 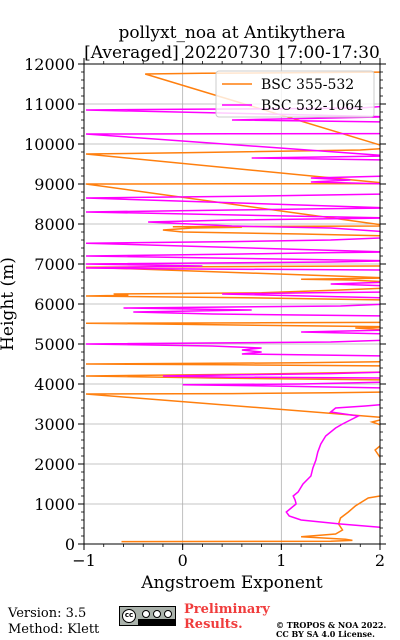 I want to click on y-tick-label: 10000, so click(x=49, y=144).